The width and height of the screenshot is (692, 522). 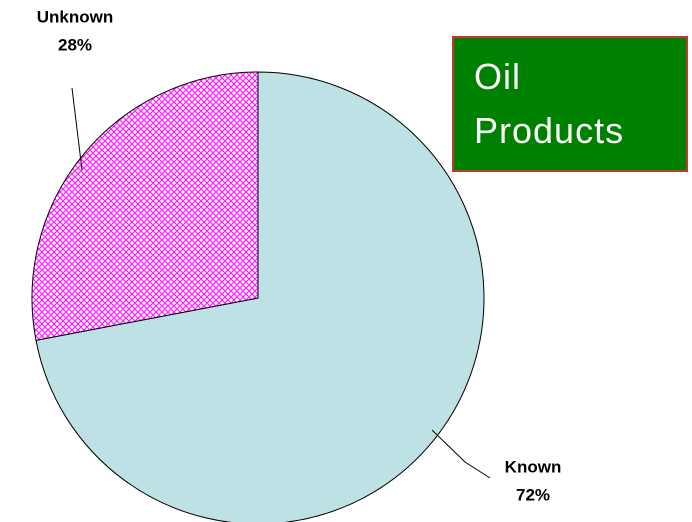 What do you see at coordinates (549, 103) in the screenshot?
I see `chart-title: Oil Products` at bounding box center [549, 103].